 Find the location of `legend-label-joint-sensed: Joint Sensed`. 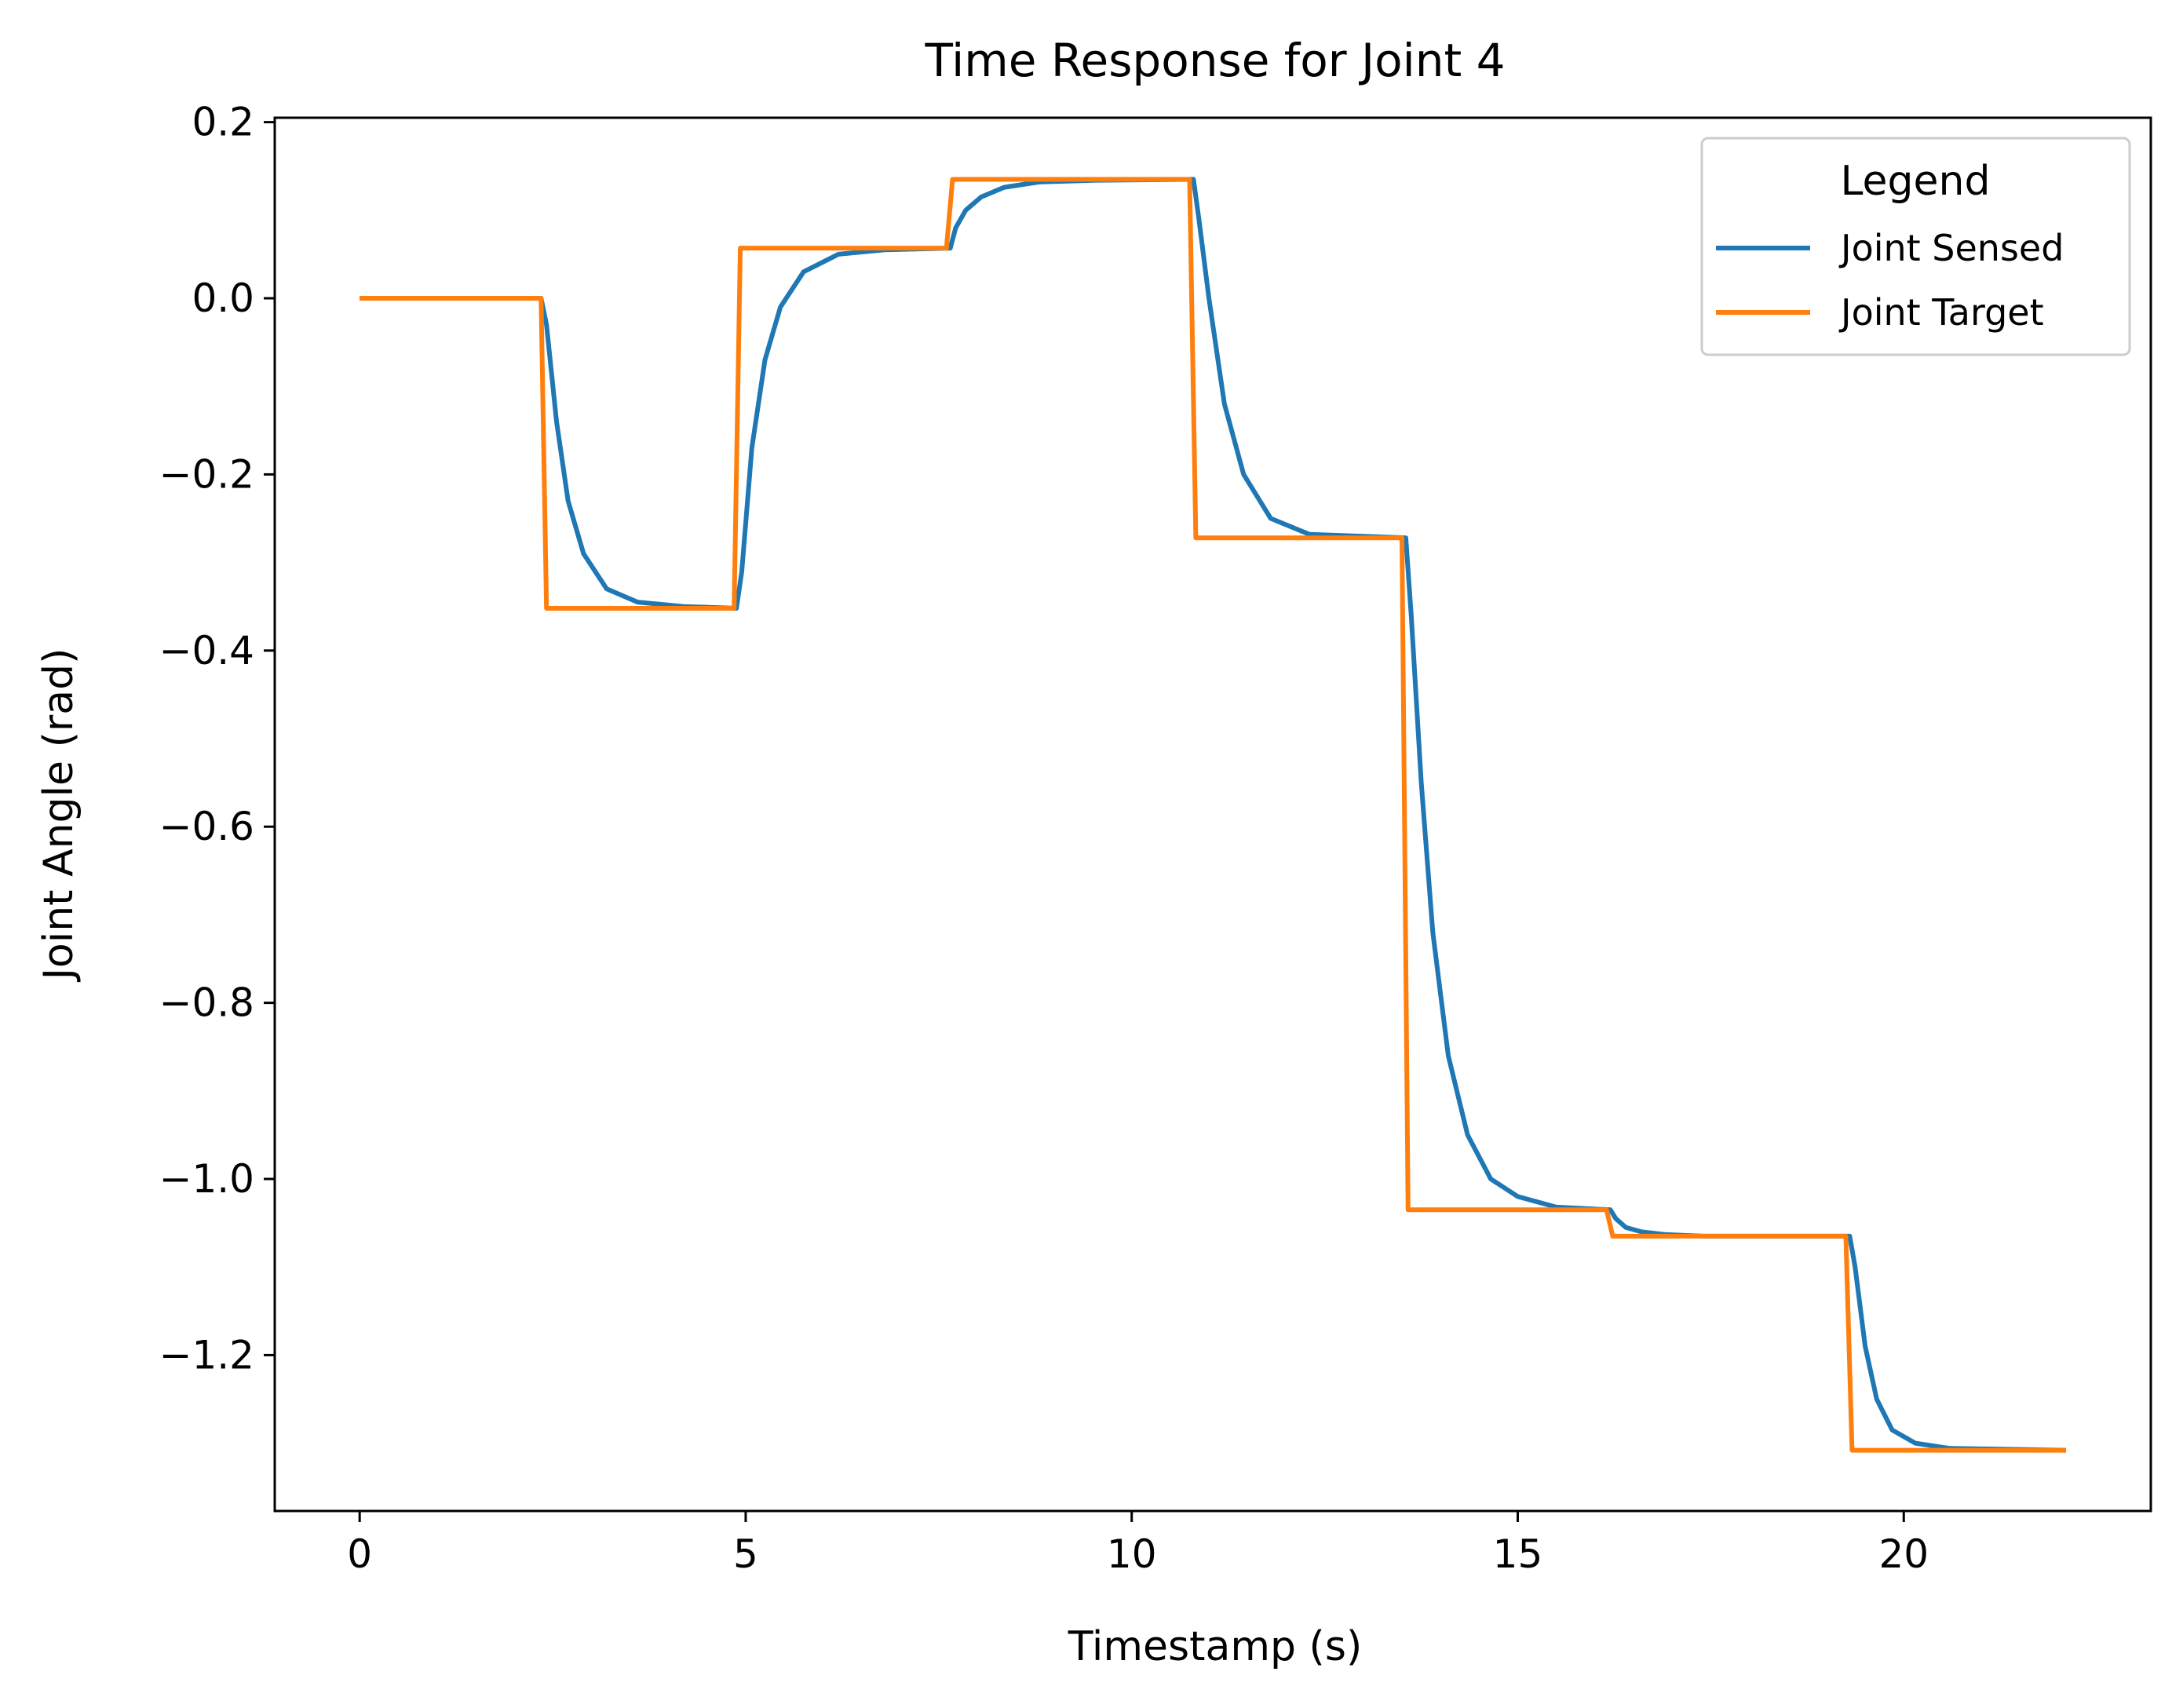

legend-label-joint-sensed: Joint Sensed is located at coordinates (1951, 248).